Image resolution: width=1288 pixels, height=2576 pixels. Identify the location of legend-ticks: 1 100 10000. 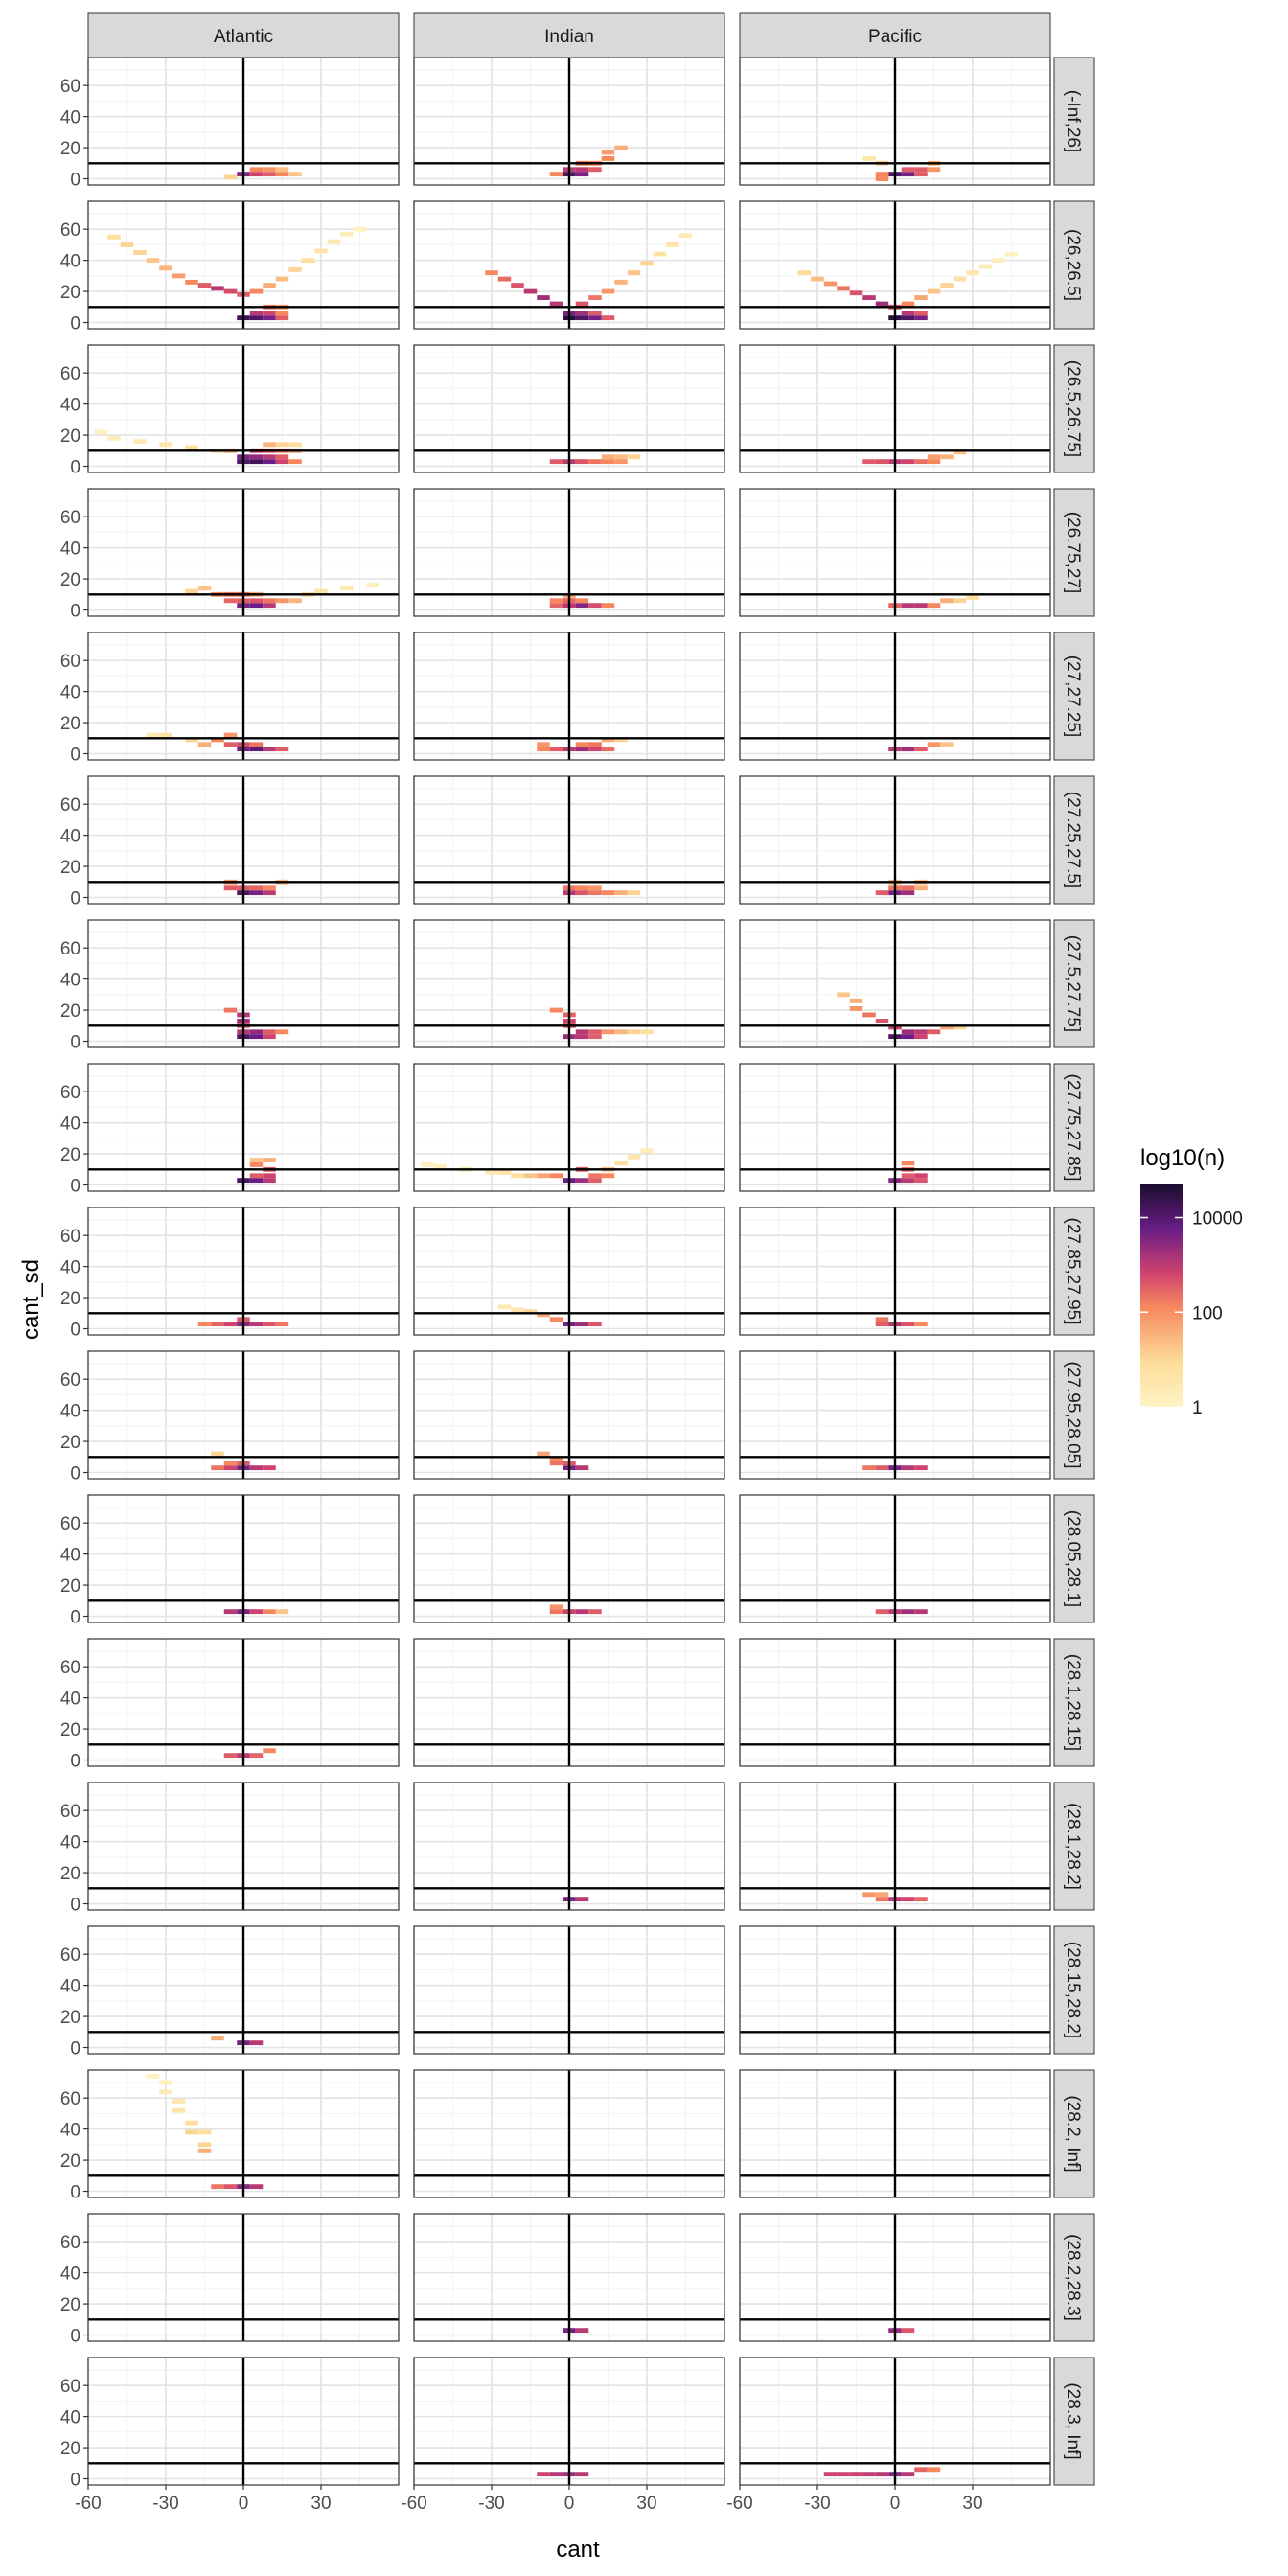
(1191, 1313).